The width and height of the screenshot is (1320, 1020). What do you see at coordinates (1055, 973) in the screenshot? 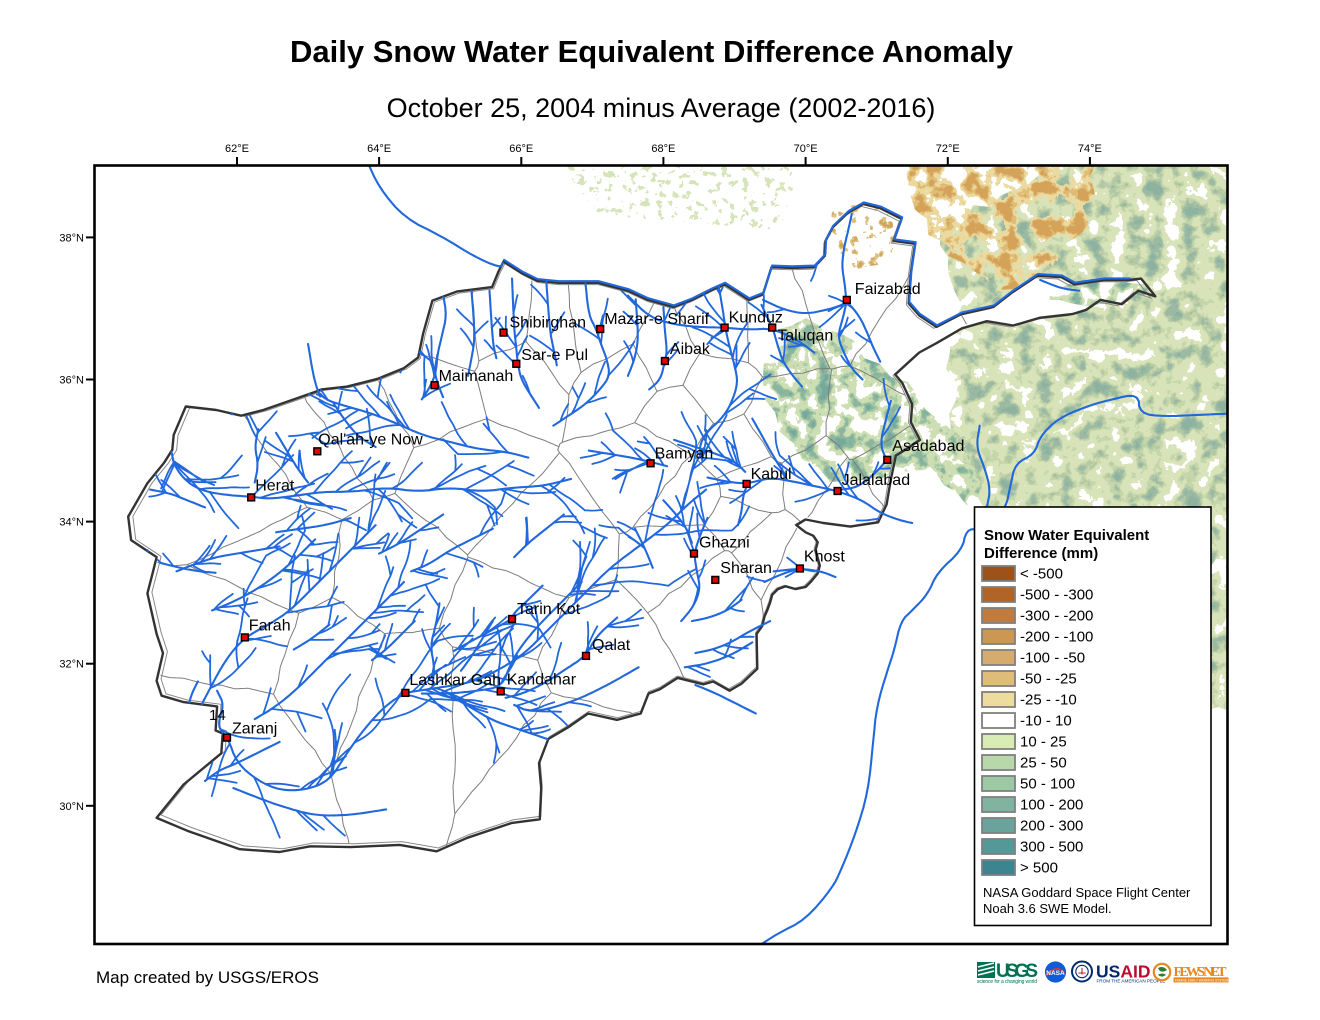
I see `svg-text: NASA` at bounding box center [1055, 973].